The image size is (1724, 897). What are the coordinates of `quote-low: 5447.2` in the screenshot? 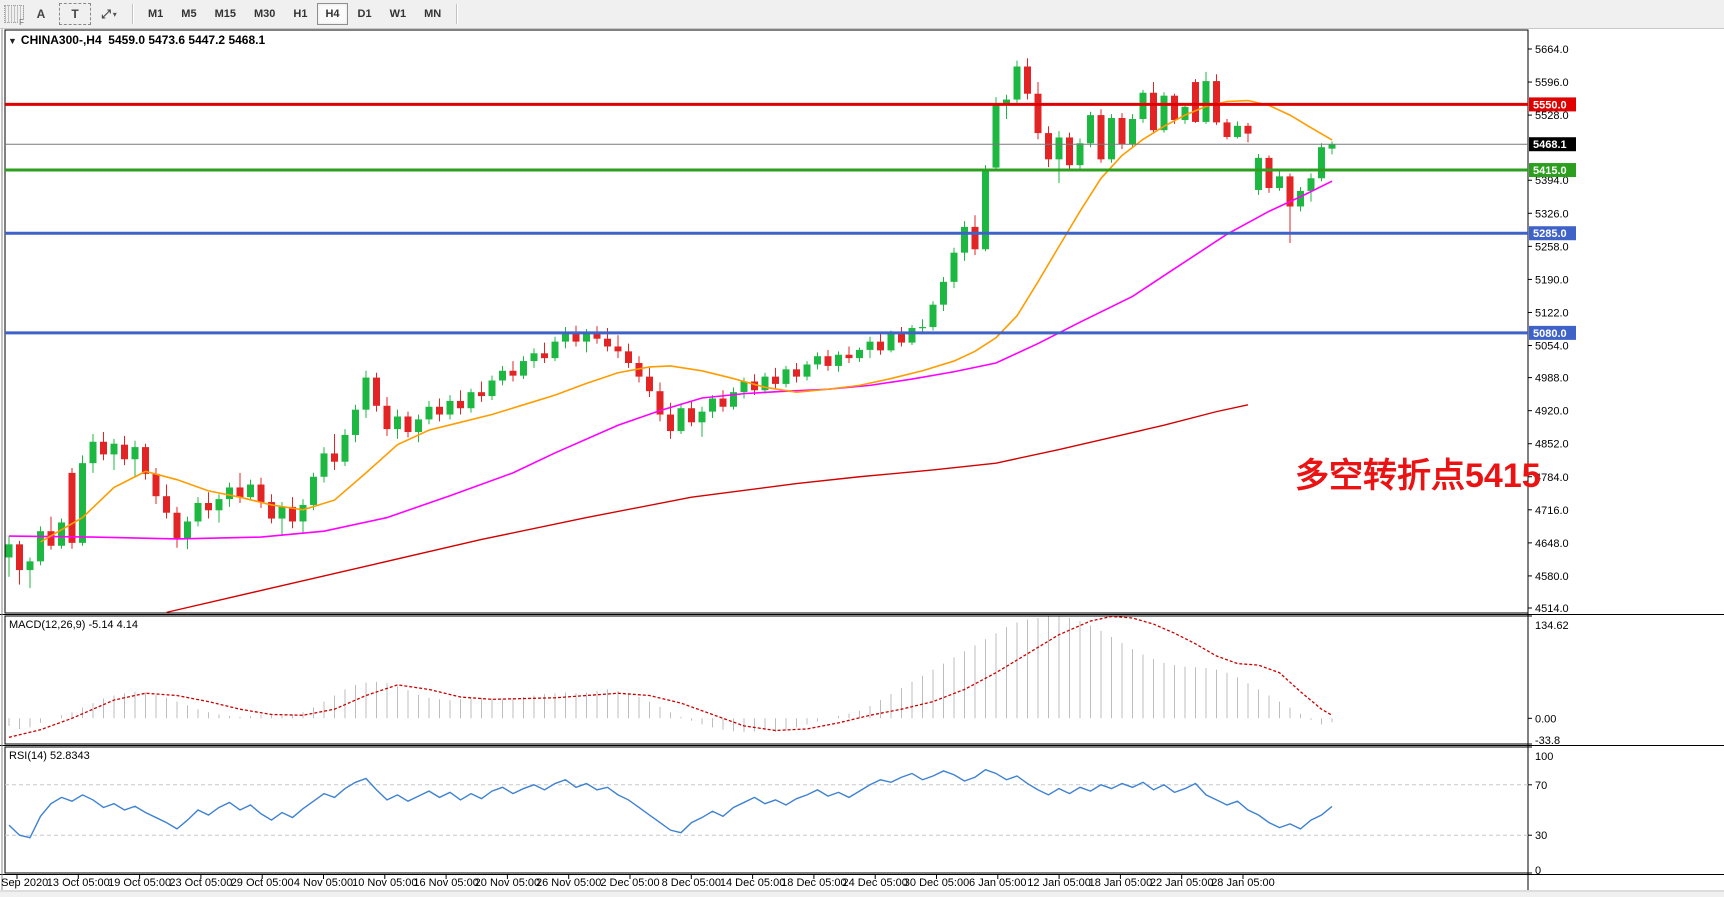 It's located at (207, 40).